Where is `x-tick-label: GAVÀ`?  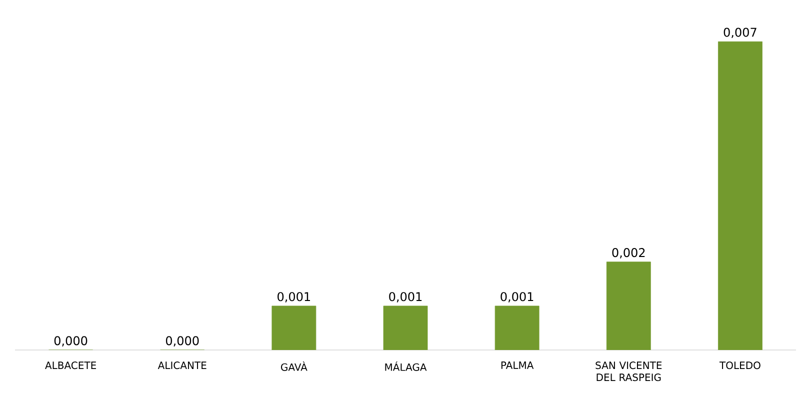 x-tick-label: GAVÀ is located at coordinates (294, 366).